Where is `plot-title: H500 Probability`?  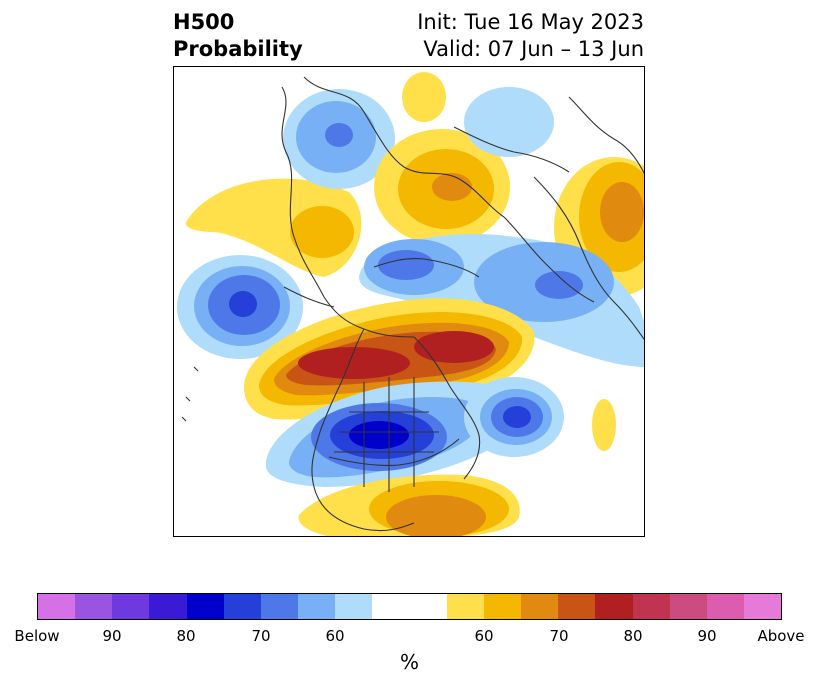
plot-title: H500 Probability is located at coordinates (238, 36).